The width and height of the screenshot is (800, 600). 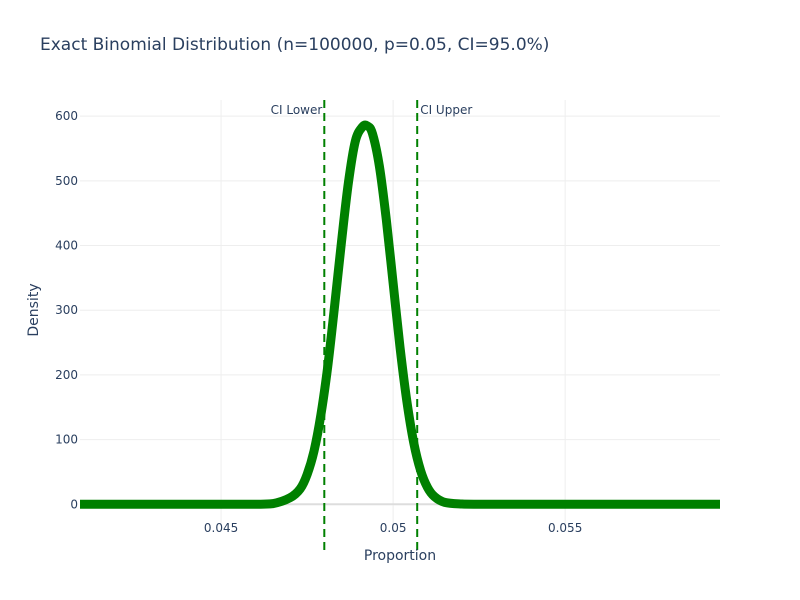 I want to click on x-tick-label: 0.05, so click(x=393, y=528).